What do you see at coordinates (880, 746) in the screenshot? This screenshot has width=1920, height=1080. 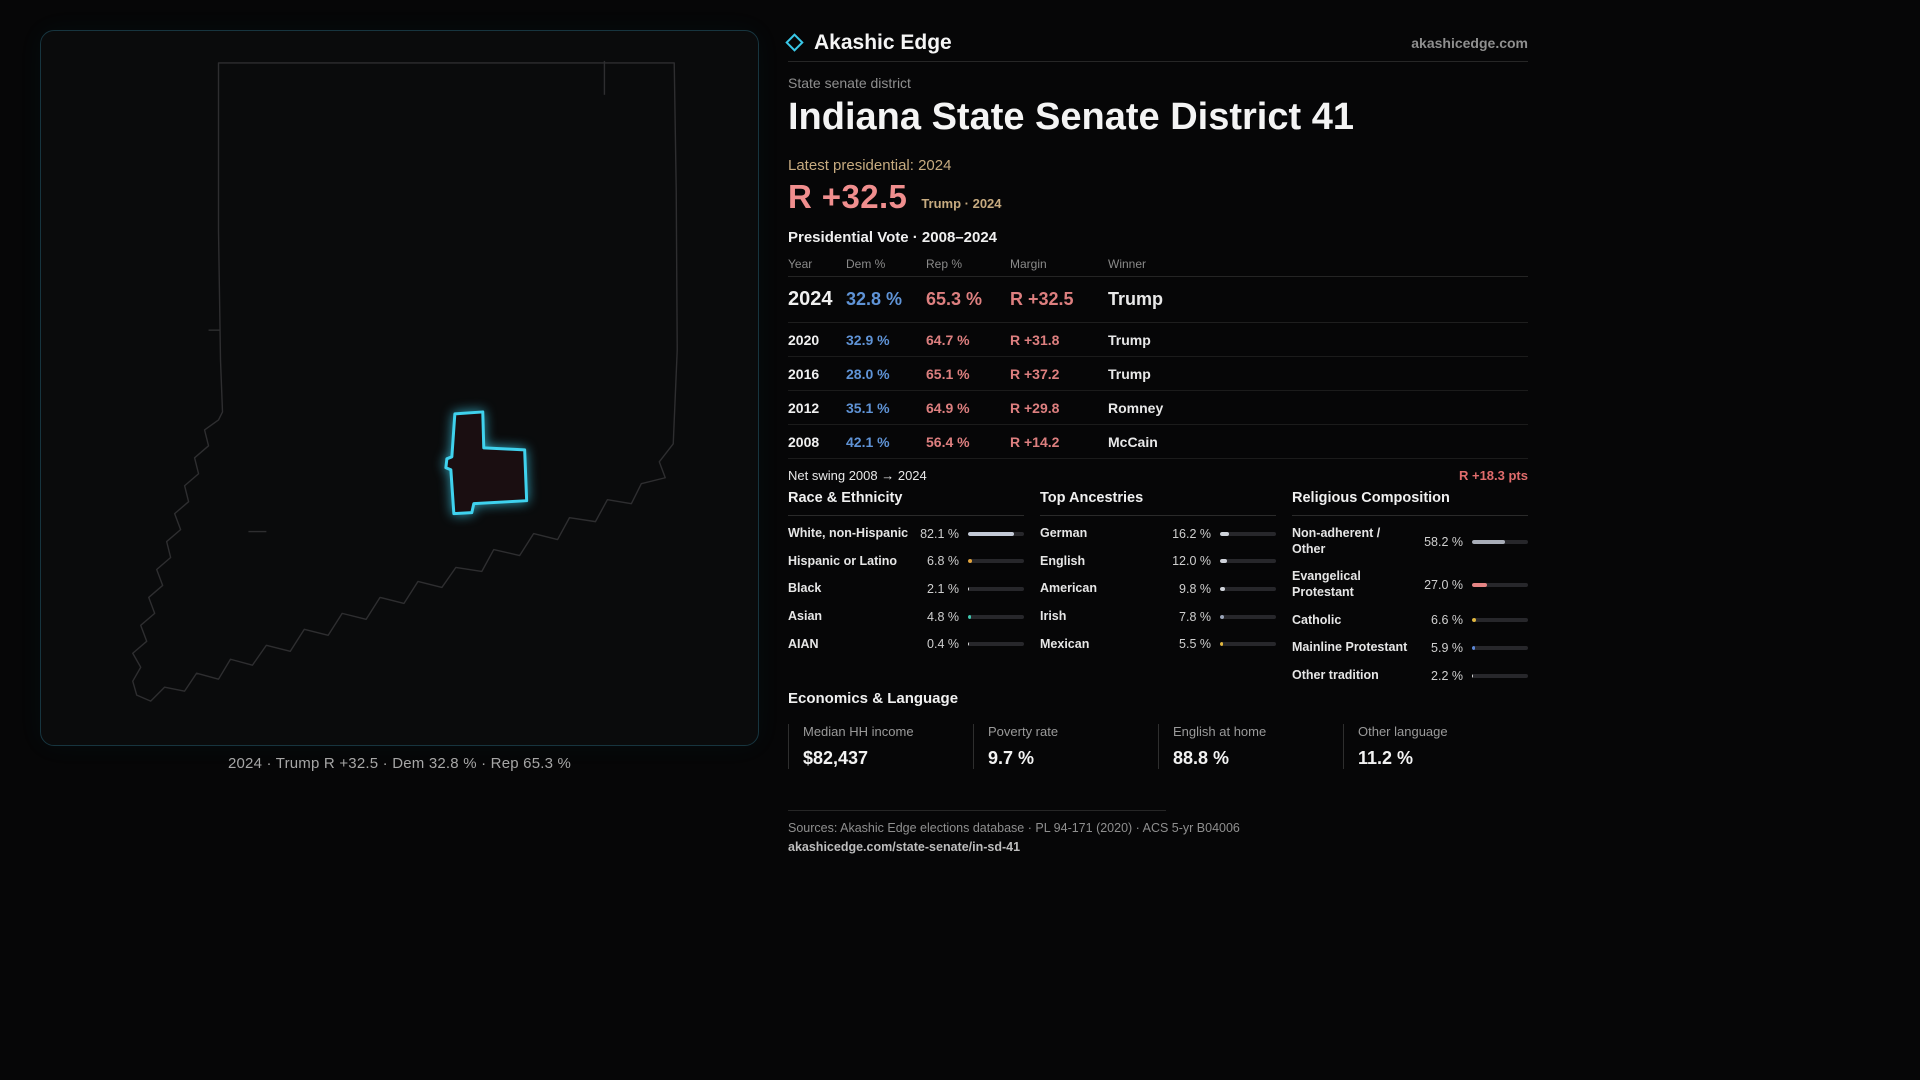 I see `stat-median-income: Median HH income $82,437` at bounding box center [880, 746].